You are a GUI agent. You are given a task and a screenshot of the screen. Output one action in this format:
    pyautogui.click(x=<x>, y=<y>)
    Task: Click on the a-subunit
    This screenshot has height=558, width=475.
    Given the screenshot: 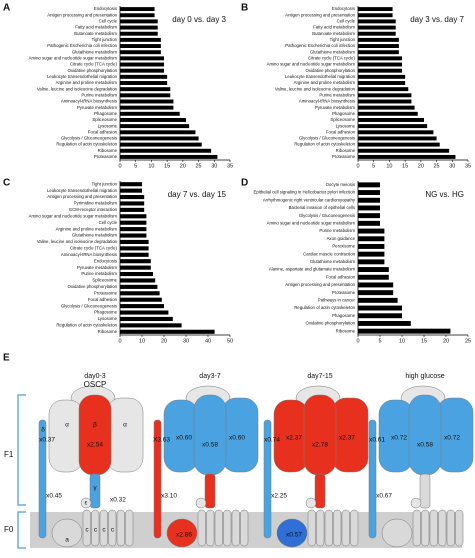 What is the action you would take?
    pyautogui.click(x=182, y=533)
    